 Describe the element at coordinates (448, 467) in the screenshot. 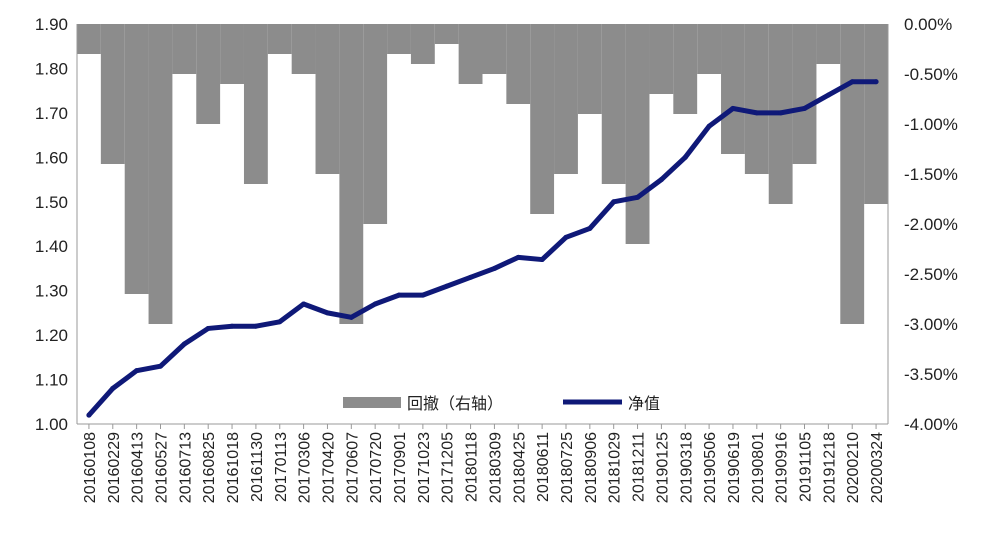

I see `x-tick-label: 20171205` at that location.